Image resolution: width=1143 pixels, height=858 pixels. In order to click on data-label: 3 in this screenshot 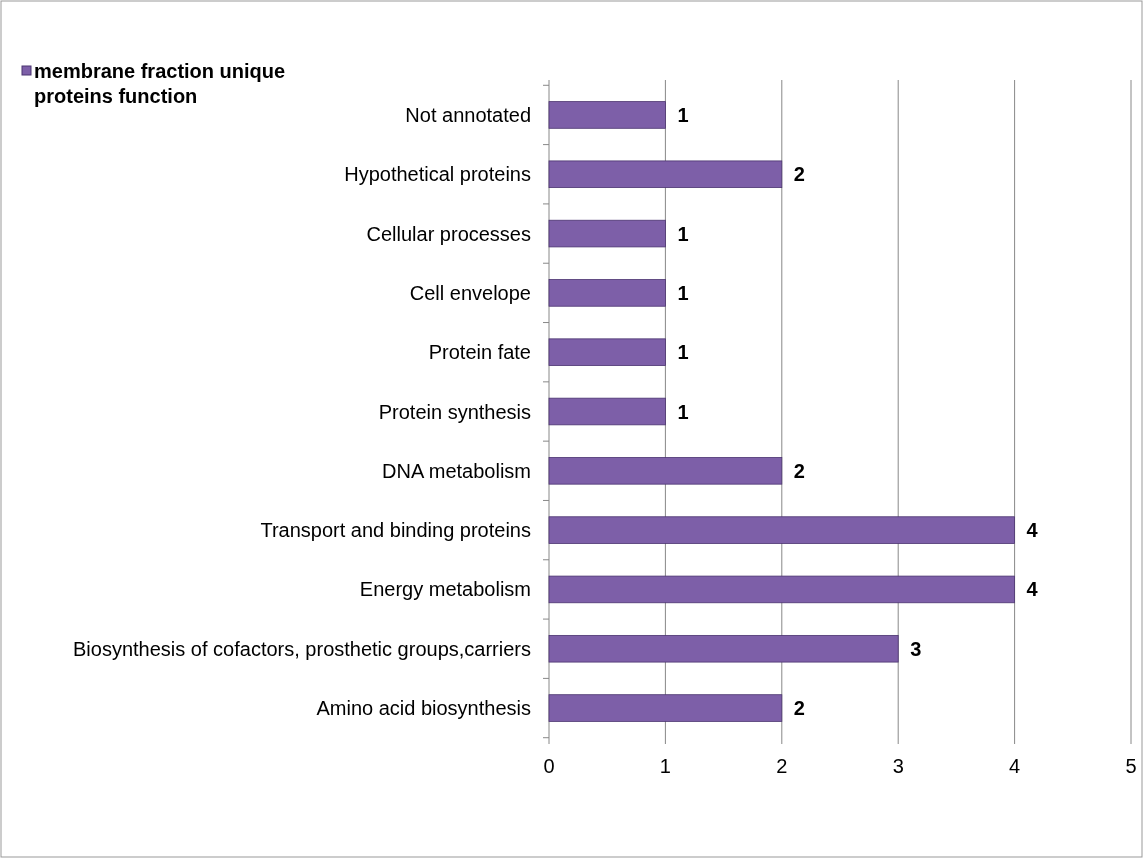, I will do `click(916, 648)`.